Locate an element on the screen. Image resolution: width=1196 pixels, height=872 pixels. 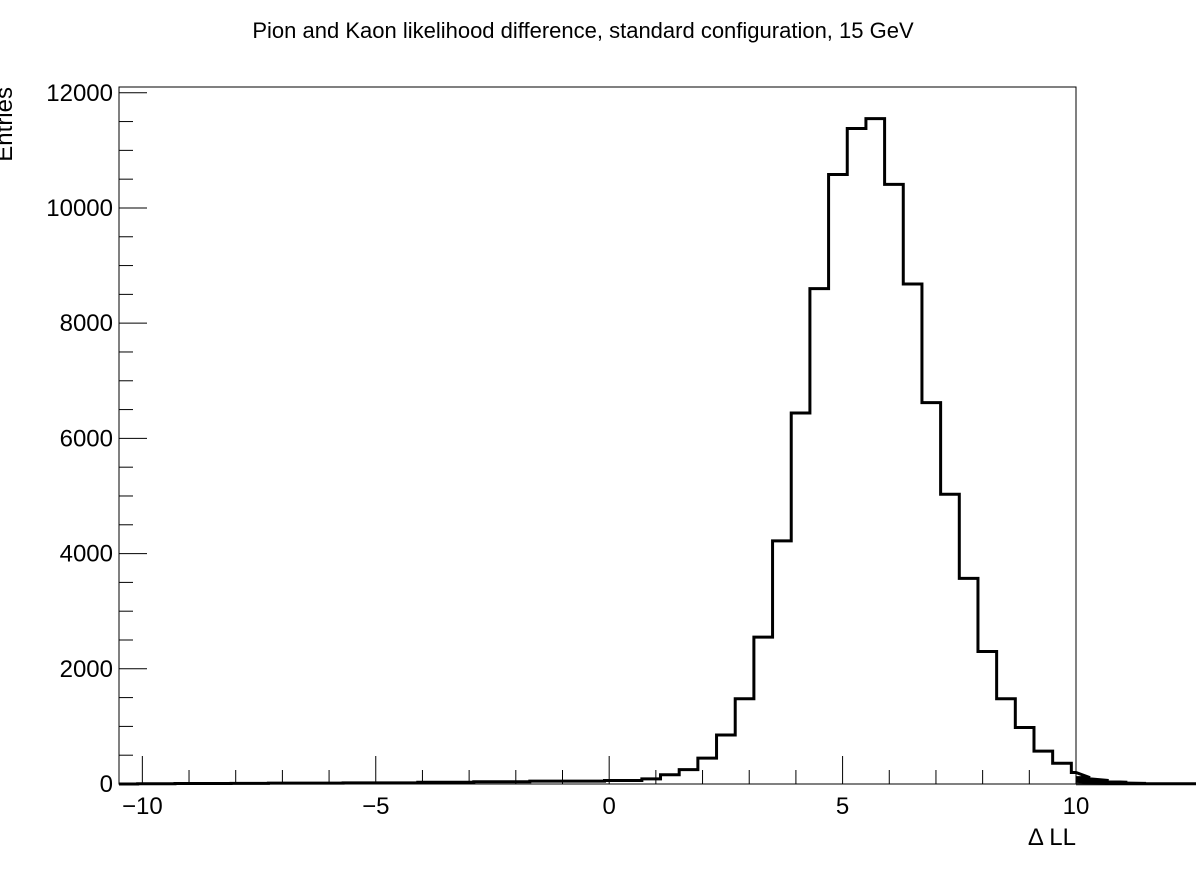
y-axis-tick-labels: 0 2000 4000 6000 8000 10000 12000 is located at coordinates (79, 439).